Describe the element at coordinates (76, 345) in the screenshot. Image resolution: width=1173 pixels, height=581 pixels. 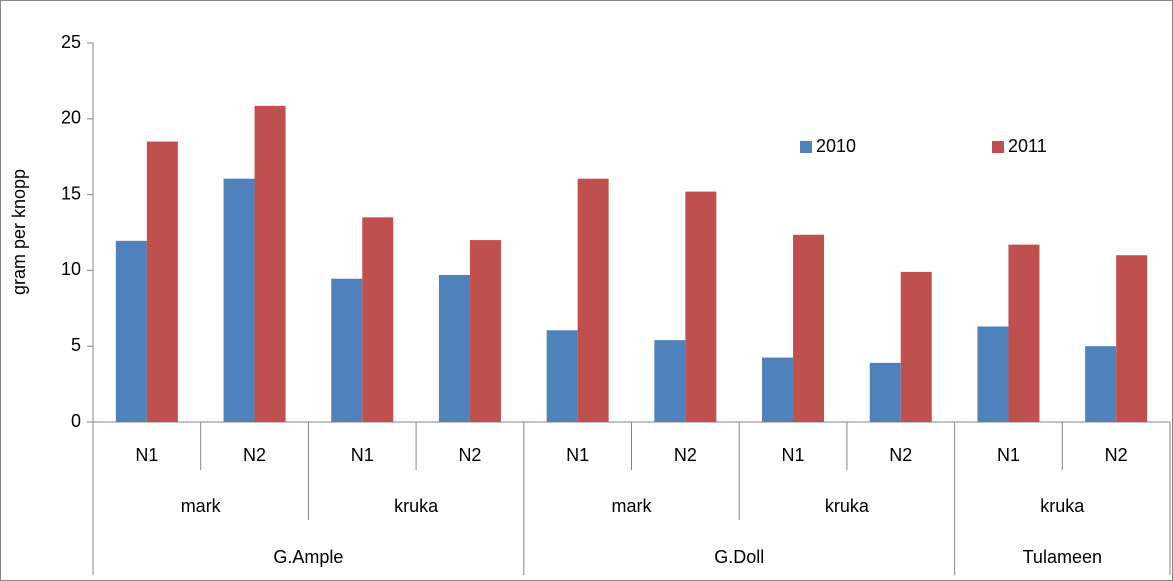
I see `y-tick-label: 5` at that location.